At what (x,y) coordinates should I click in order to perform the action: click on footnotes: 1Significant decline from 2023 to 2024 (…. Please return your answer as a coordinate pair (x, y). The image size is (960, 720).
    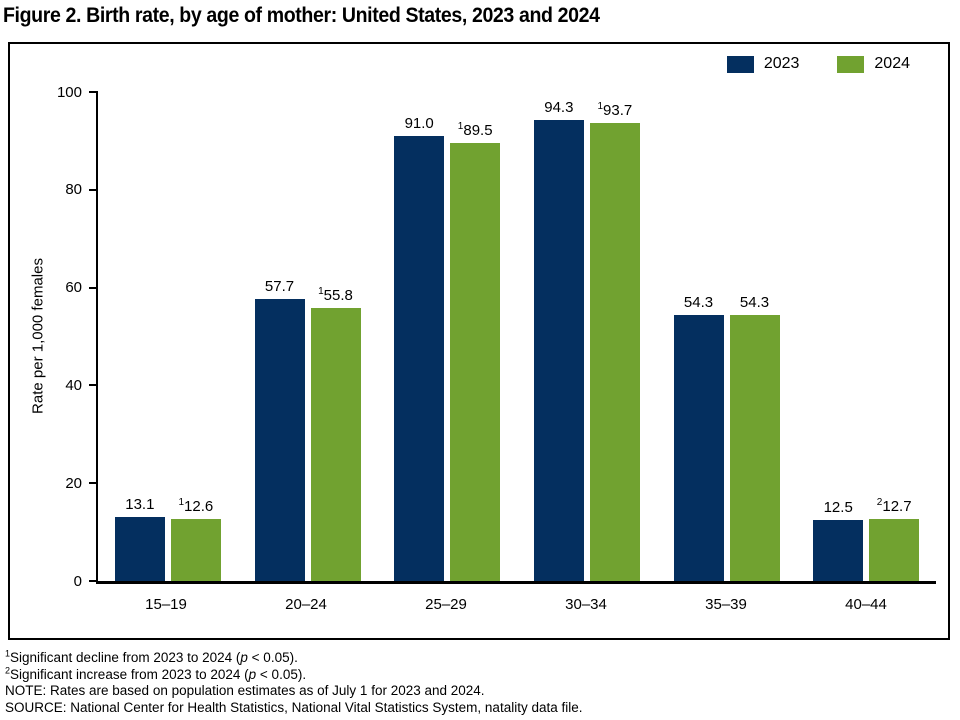
    Looking at the image, I should click on (294, 682).